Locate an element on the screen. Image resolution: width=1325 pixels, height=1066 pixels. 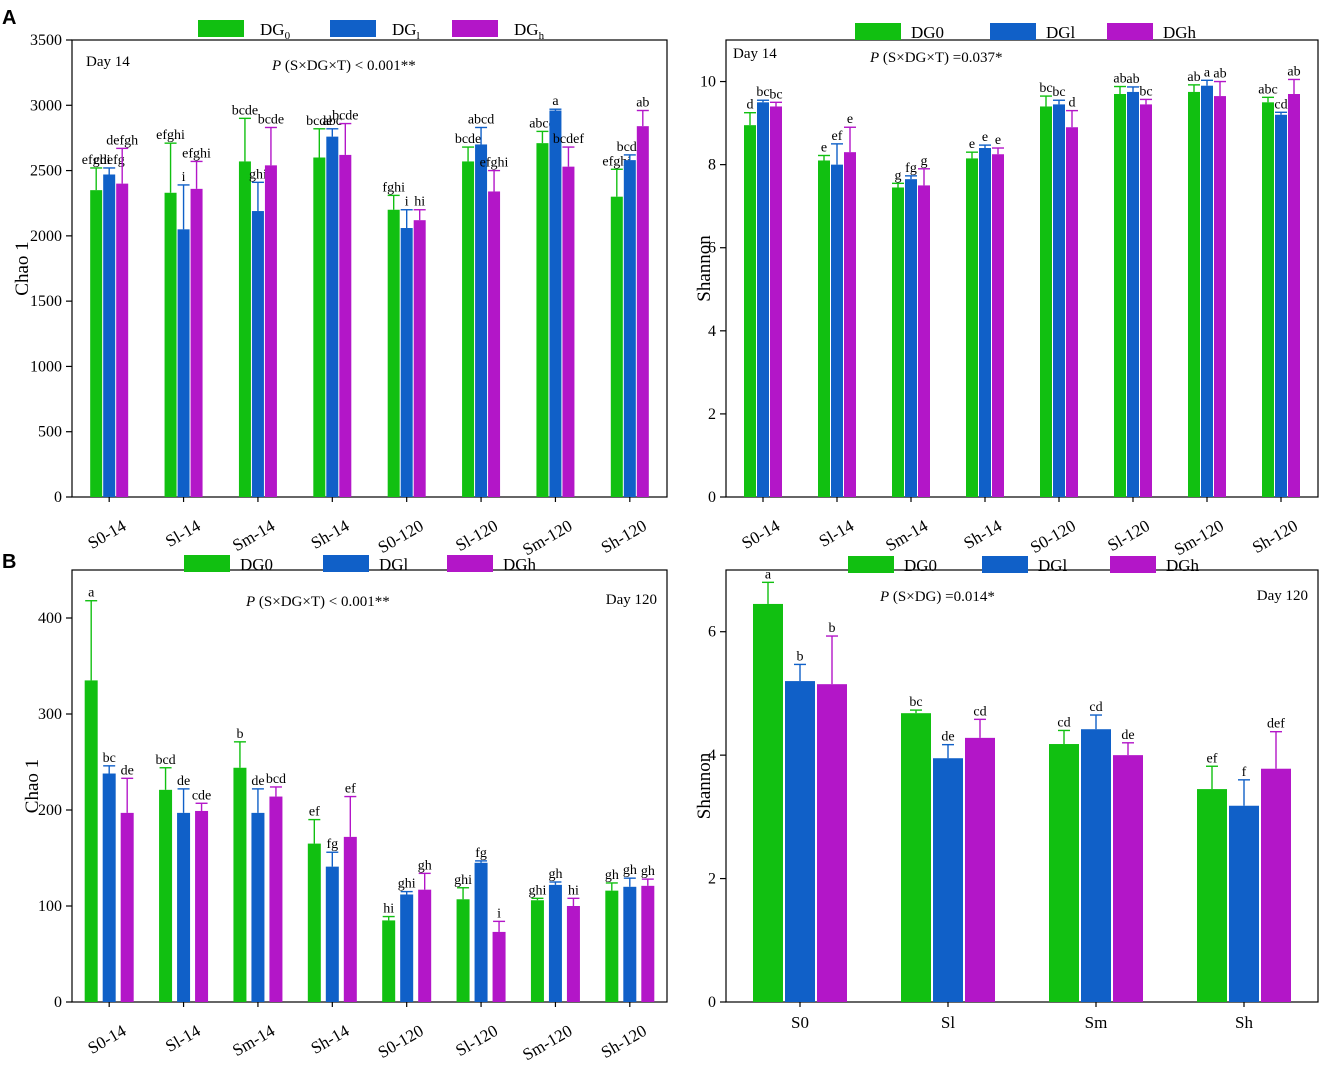
y-tick-label: 3000 is located at coordinates (46, 105).